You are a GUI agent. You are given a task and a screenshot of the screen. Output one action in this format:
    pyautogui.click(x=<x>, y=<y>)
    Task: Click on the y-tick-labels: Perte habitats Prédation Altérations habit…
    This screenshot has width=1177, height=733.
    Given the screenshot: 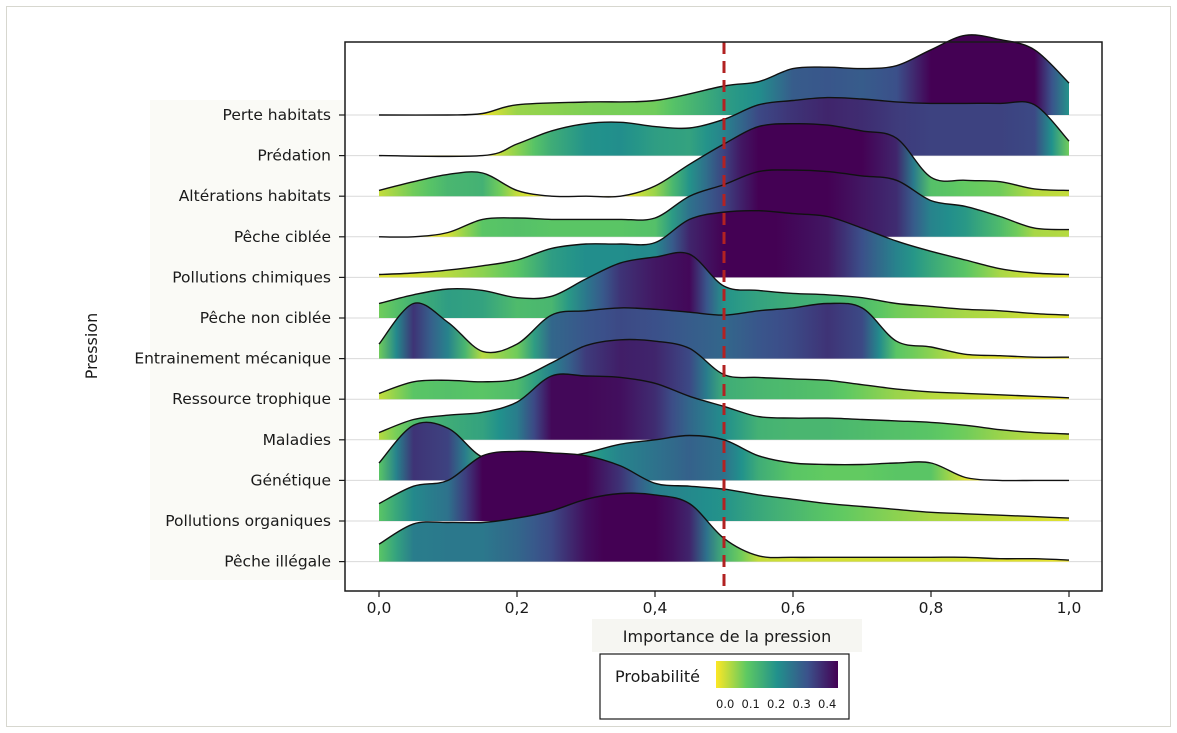 What is the action you would take?
    pyautogui.click(x=239, y=338)
    